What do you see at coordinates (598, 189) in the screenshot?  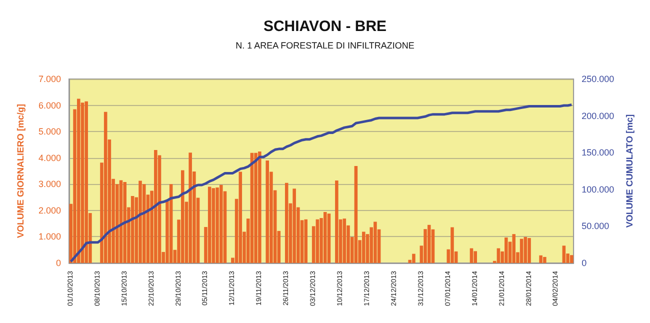 I see `y2-tick-label: 100.000` at bounding box center [598, 189].